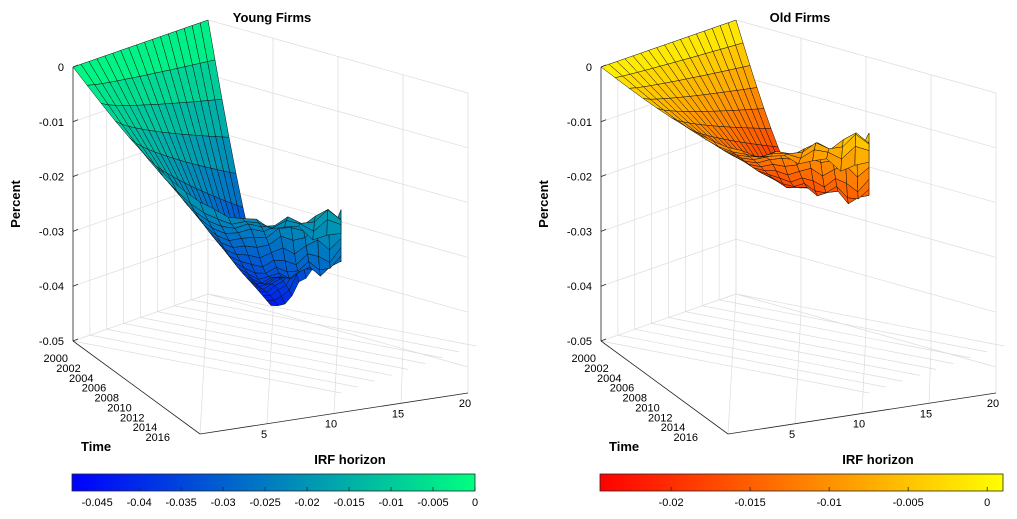  What do you see at coordinates (624, 446) in the screenshot?
I see `time-axis-label: Time` at bounding box center [624, 446].